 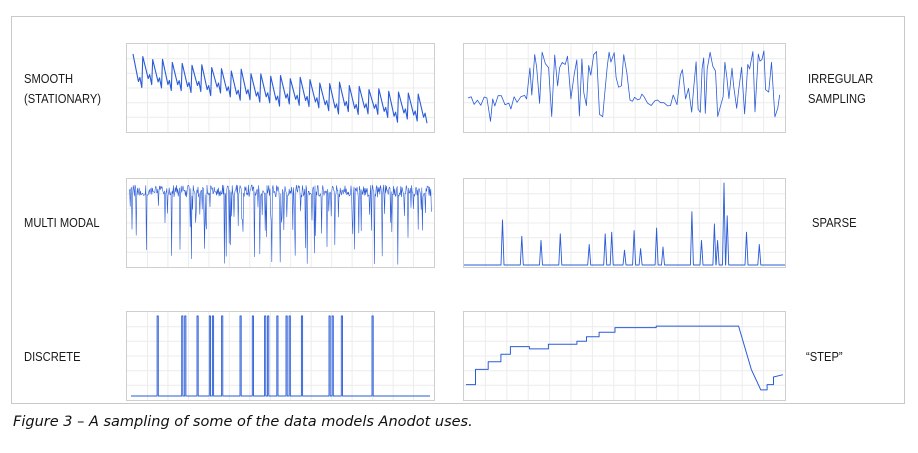 I want to click on label-multimodal: MULTI MODAL, so click(x=62, y=223).